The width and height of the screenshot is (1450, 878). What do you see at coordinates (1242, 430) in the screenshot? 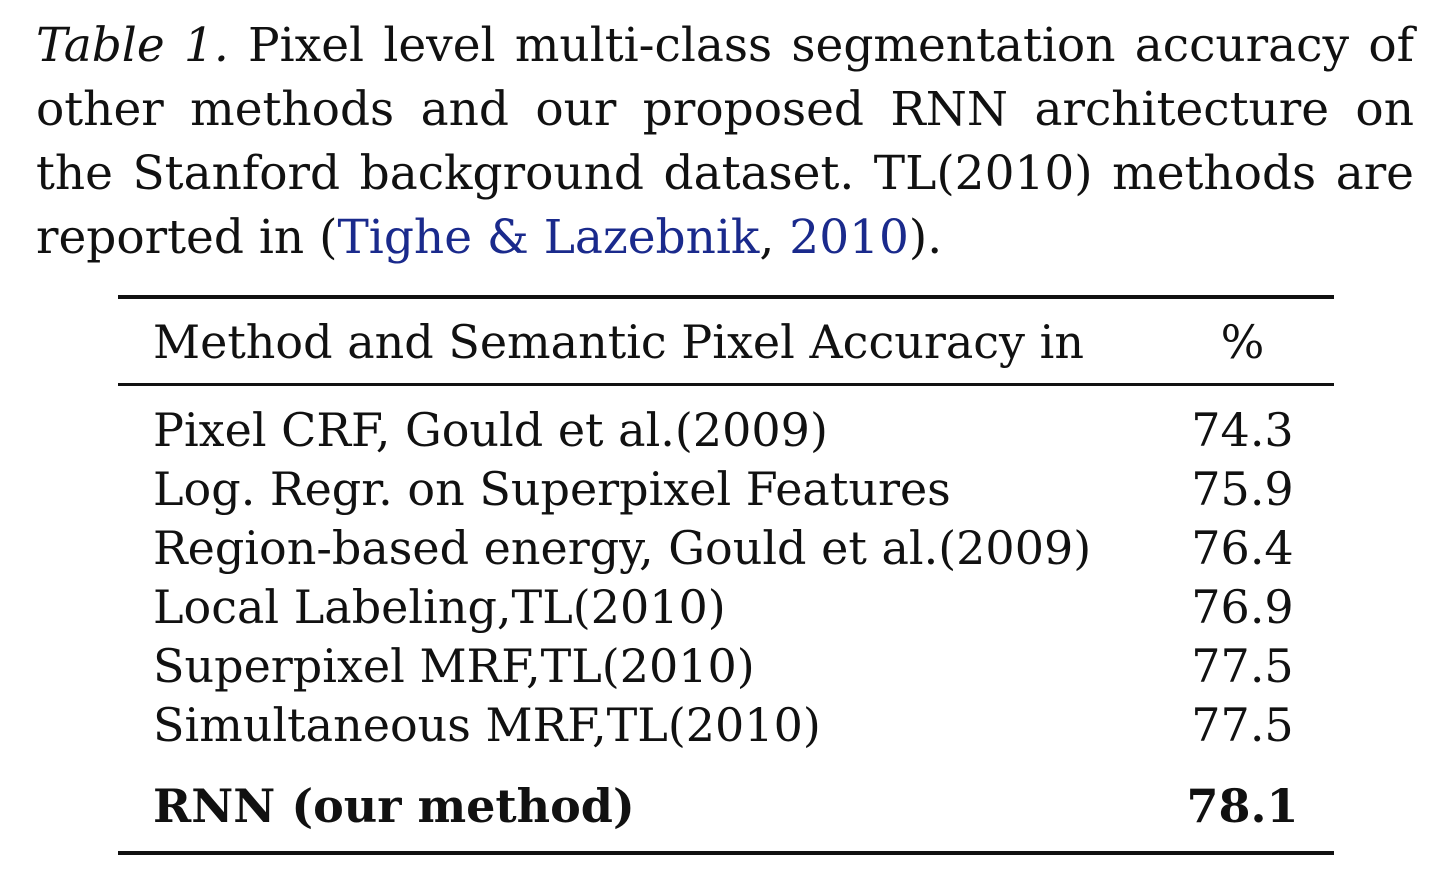
I see `table-row-value: 74.3` at bounding box center [1242, 430].